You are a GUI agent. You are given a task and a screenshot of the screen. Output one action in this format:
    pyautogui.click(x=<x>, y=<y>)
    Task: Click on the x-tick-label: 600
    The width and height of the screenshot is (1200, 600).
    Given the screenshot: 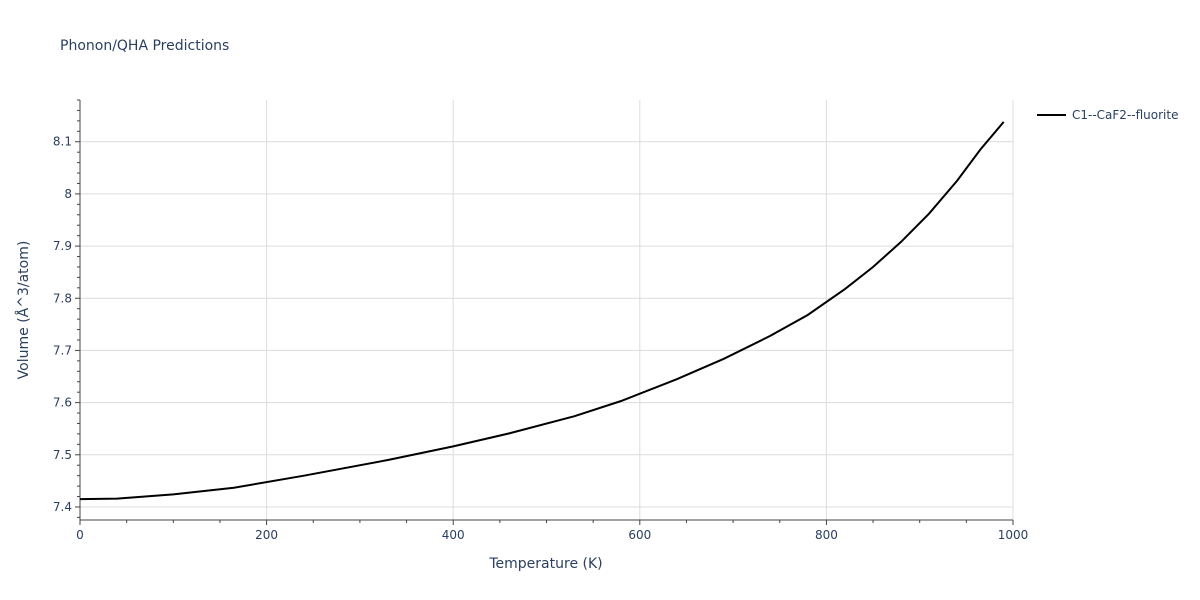 What is the action you would take?
    pyautogui.click(x=639, y=535)
    